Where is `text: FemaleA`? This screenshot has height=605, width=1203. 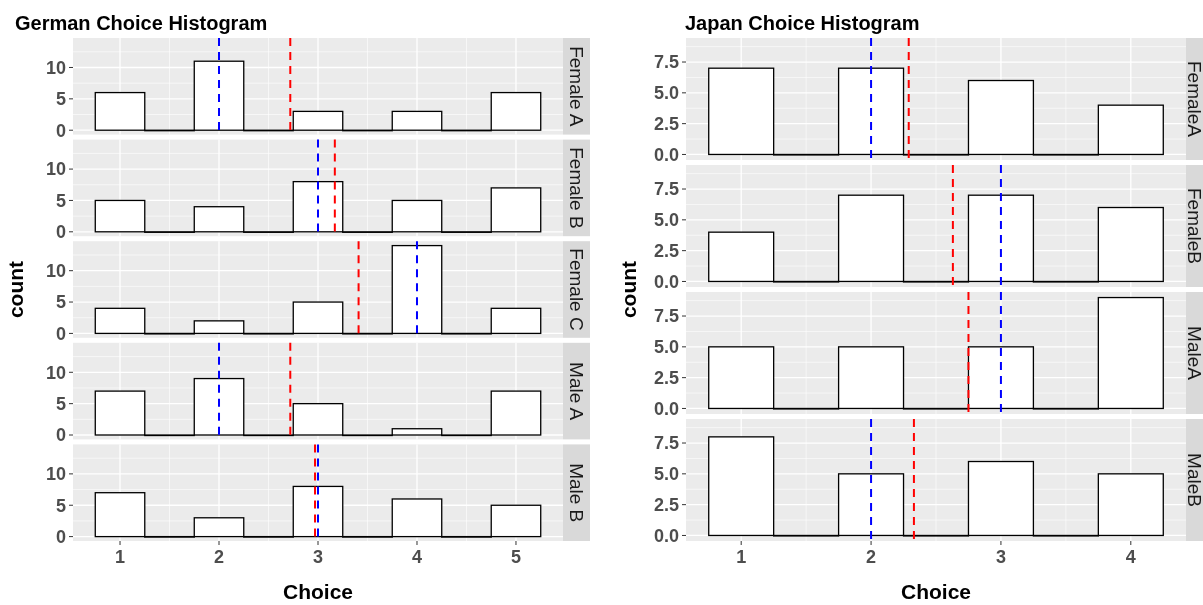 text: FemaleA is located at coordinates (1193, 99).